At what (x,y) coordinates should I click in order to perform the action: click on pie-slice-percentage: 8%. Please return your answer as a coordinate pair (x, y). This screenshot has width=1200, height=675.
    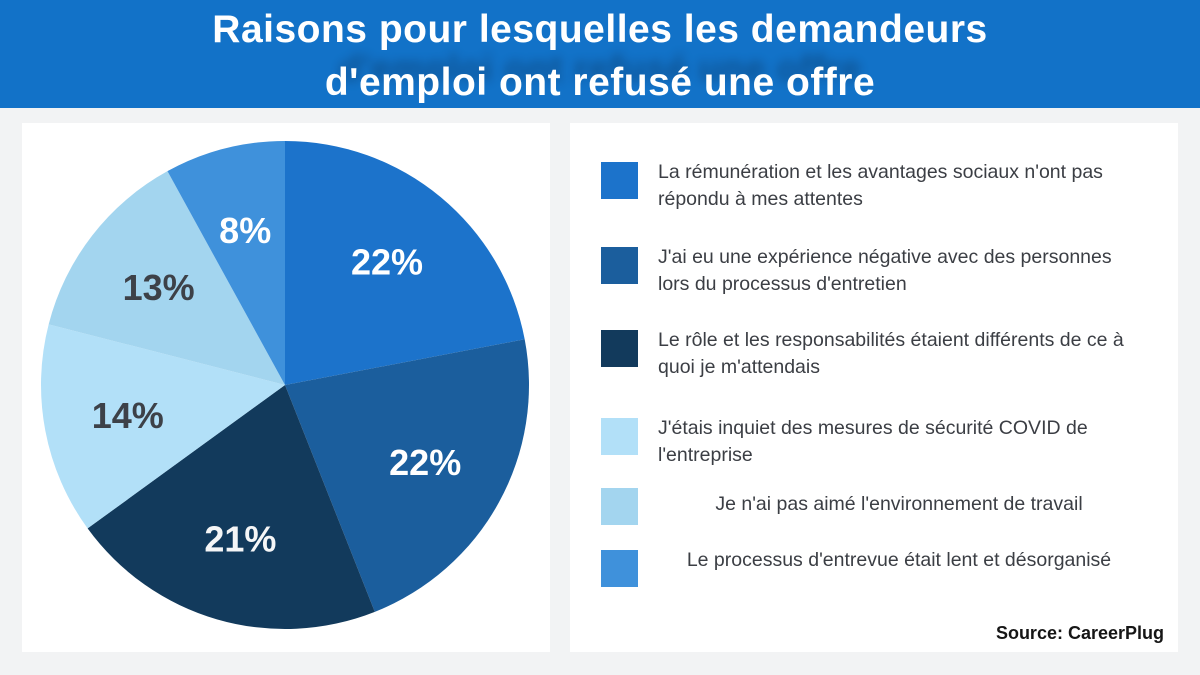
    Looking at the image, I should click on (245, 230).